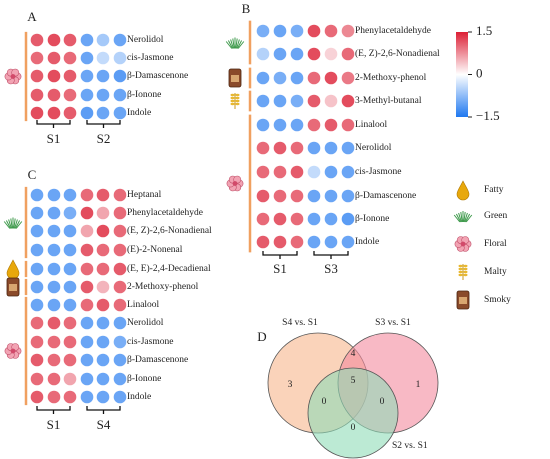 The image size is (550, 459). What do you see at coordinates (246, 8) in the screenshot?
I see `panel-label: B` at bounding box center [246, 8].